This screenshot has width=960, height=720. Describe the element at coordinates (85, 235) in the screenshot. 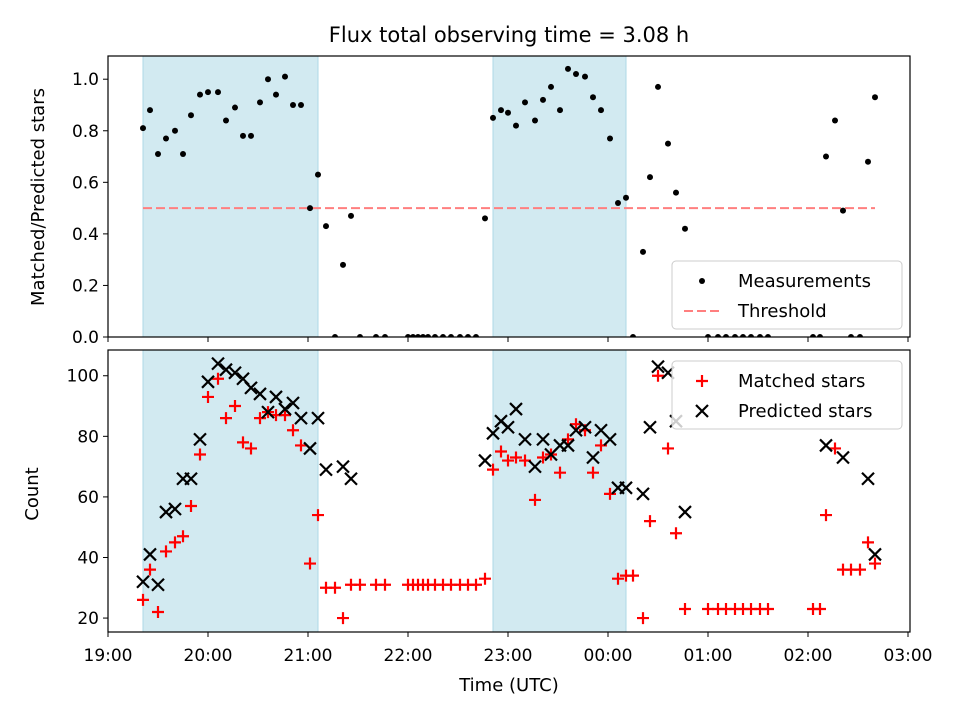

I see `y-tick-label: 0.4` at that location.